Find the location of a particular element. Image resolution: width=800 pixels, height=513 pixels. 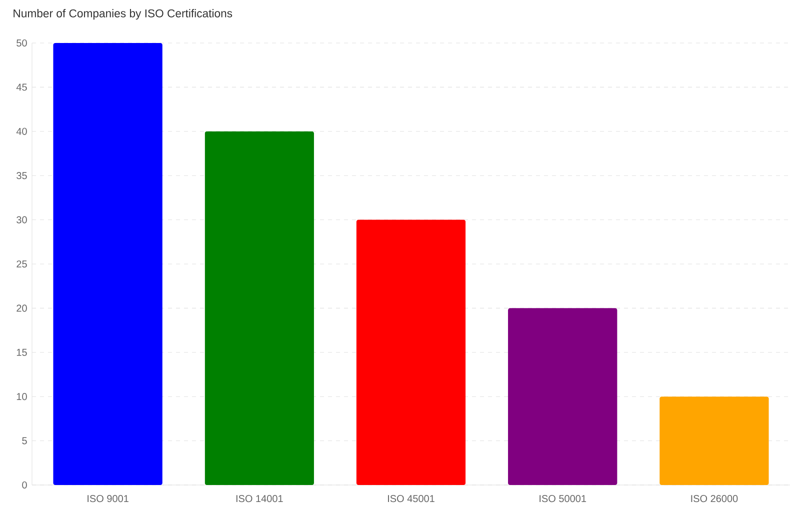

y-tick-label: 30 is located at coordinates (21, 220).